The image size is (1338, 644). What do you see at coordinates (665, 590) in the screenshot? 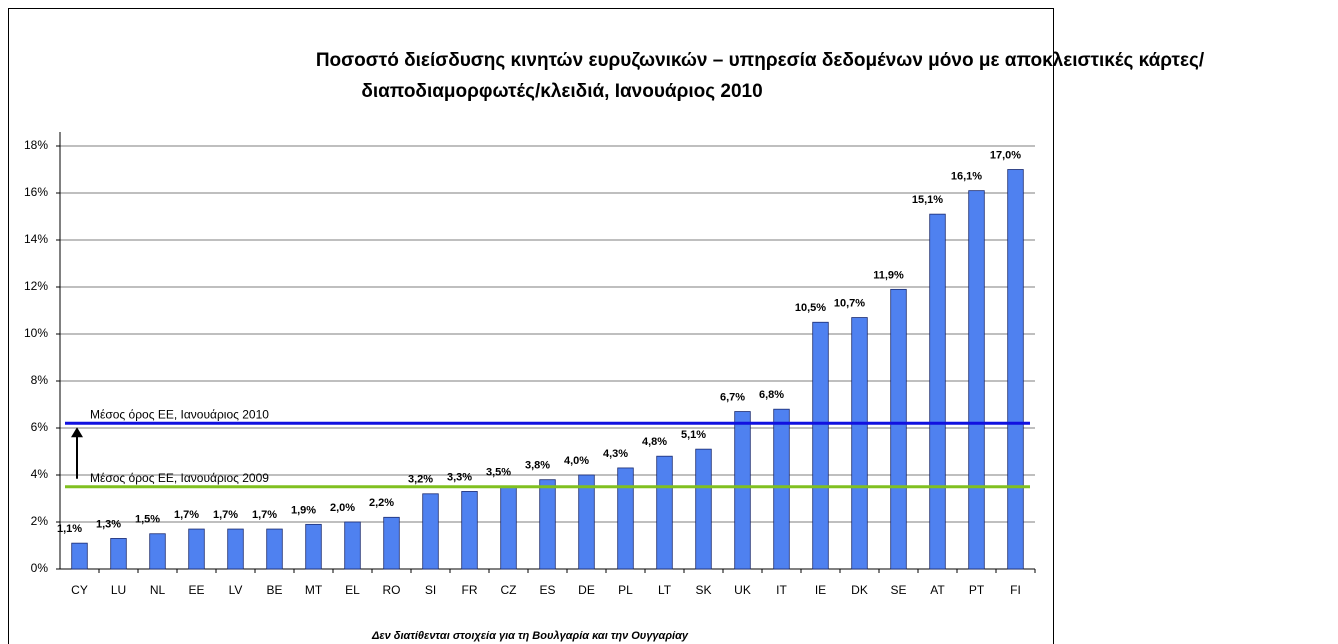
I see `x-tick-label: LT` at bounding box center [665, 590].